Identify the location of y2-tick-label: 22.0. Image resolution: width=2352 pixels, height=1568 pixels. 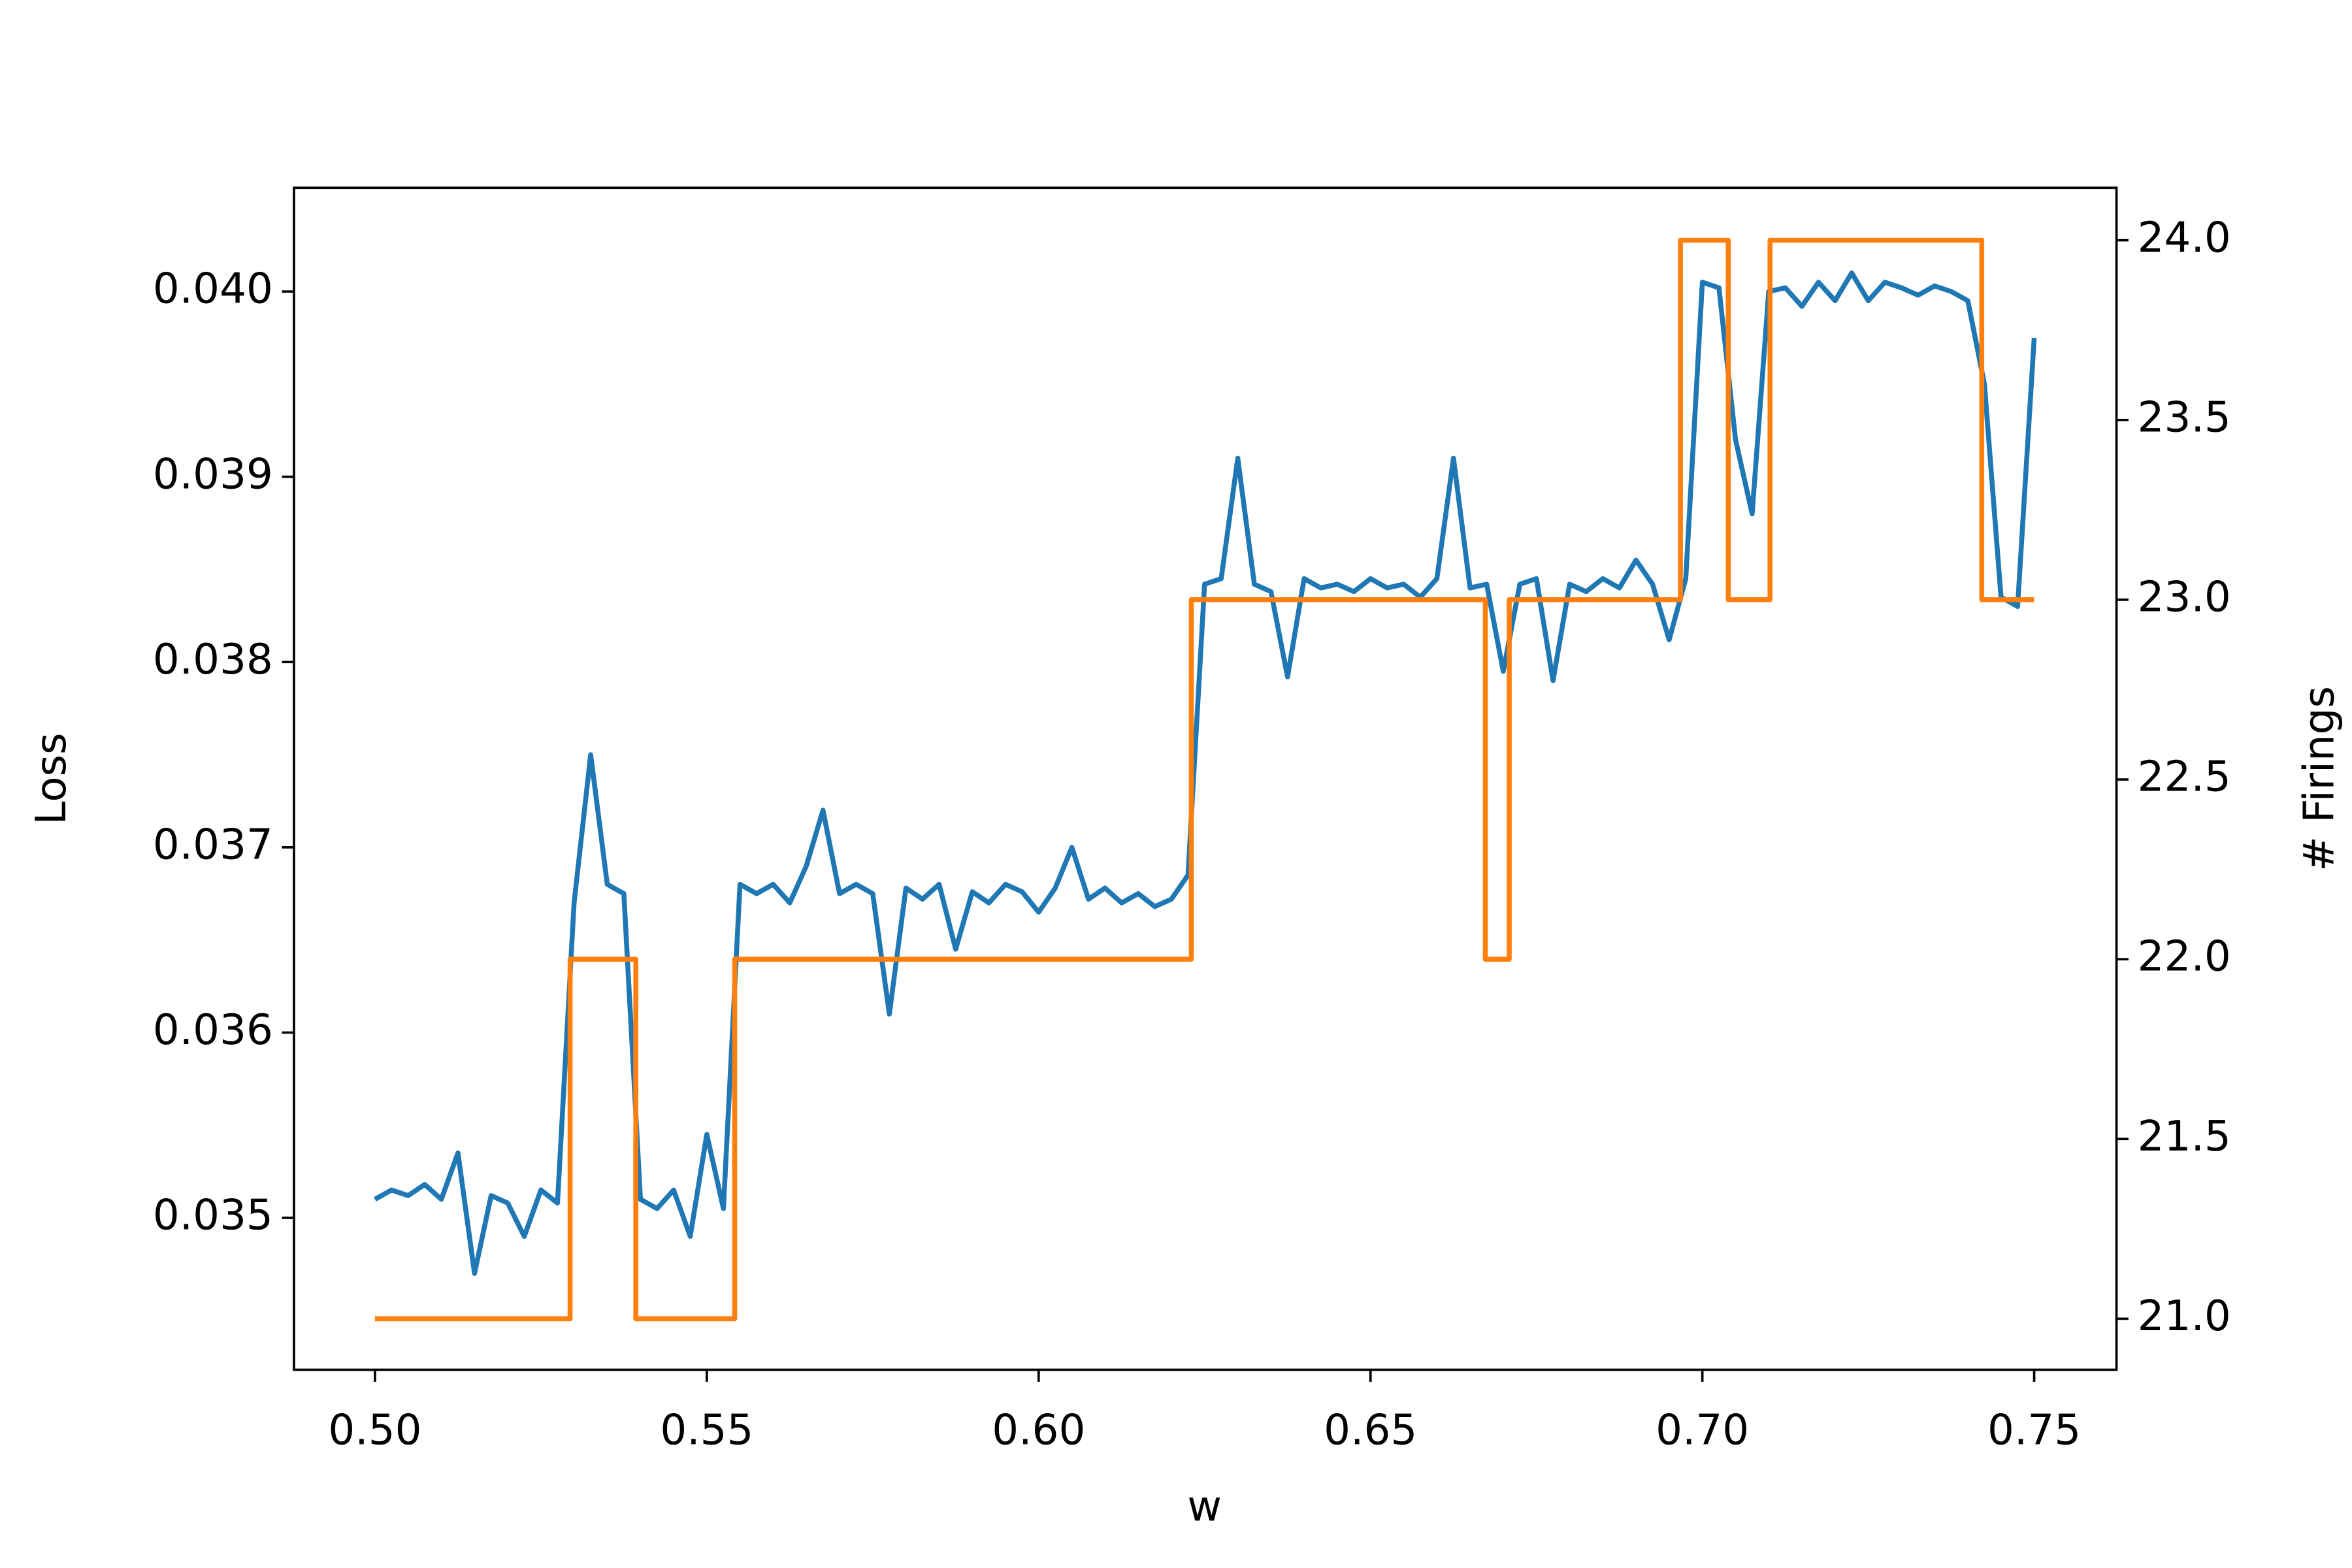
(2184, 956).